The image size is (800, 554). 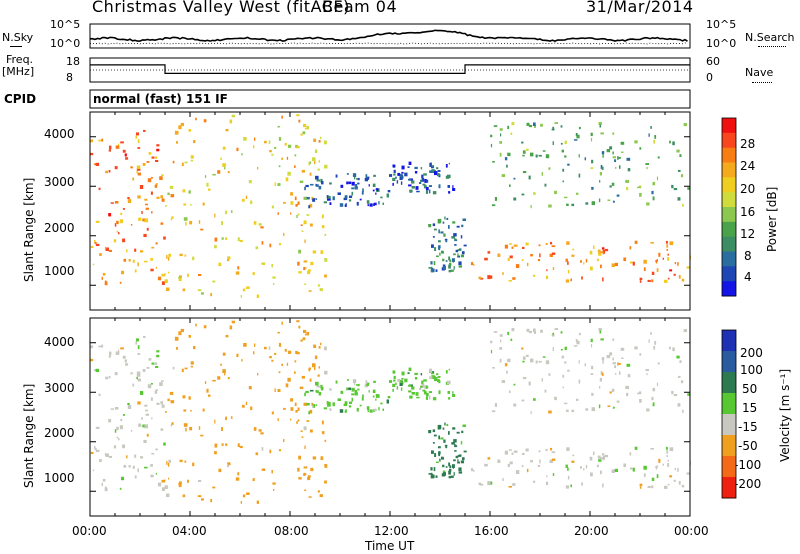 What do you see at coordinates (729, 341) in the screenshot?
I see `velocity-colorbar-segment` at bounding box center [729, 341].